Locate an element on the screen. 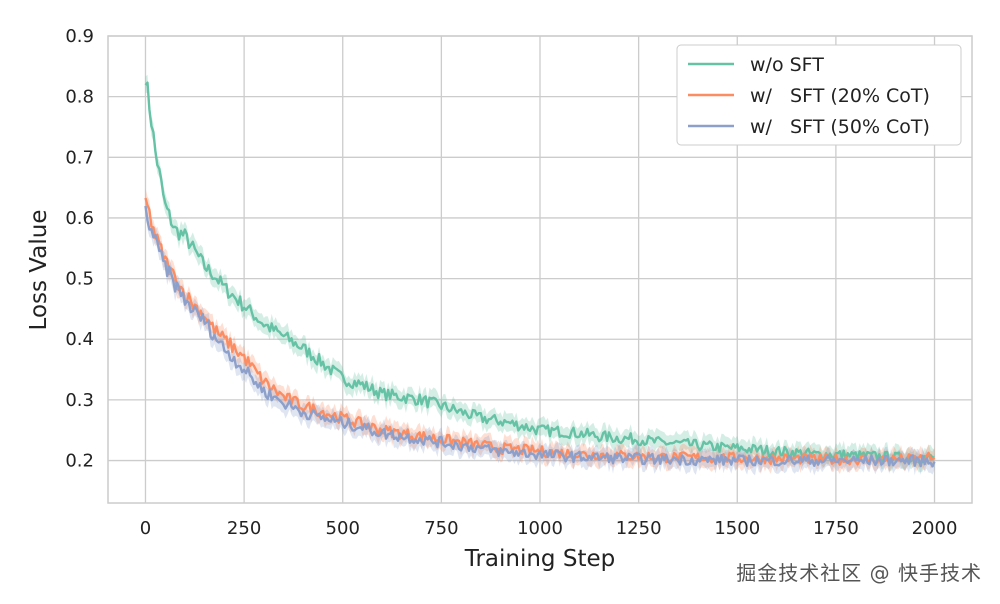  x-tick-label-8: 2000 is located at coordinates (935, 528).